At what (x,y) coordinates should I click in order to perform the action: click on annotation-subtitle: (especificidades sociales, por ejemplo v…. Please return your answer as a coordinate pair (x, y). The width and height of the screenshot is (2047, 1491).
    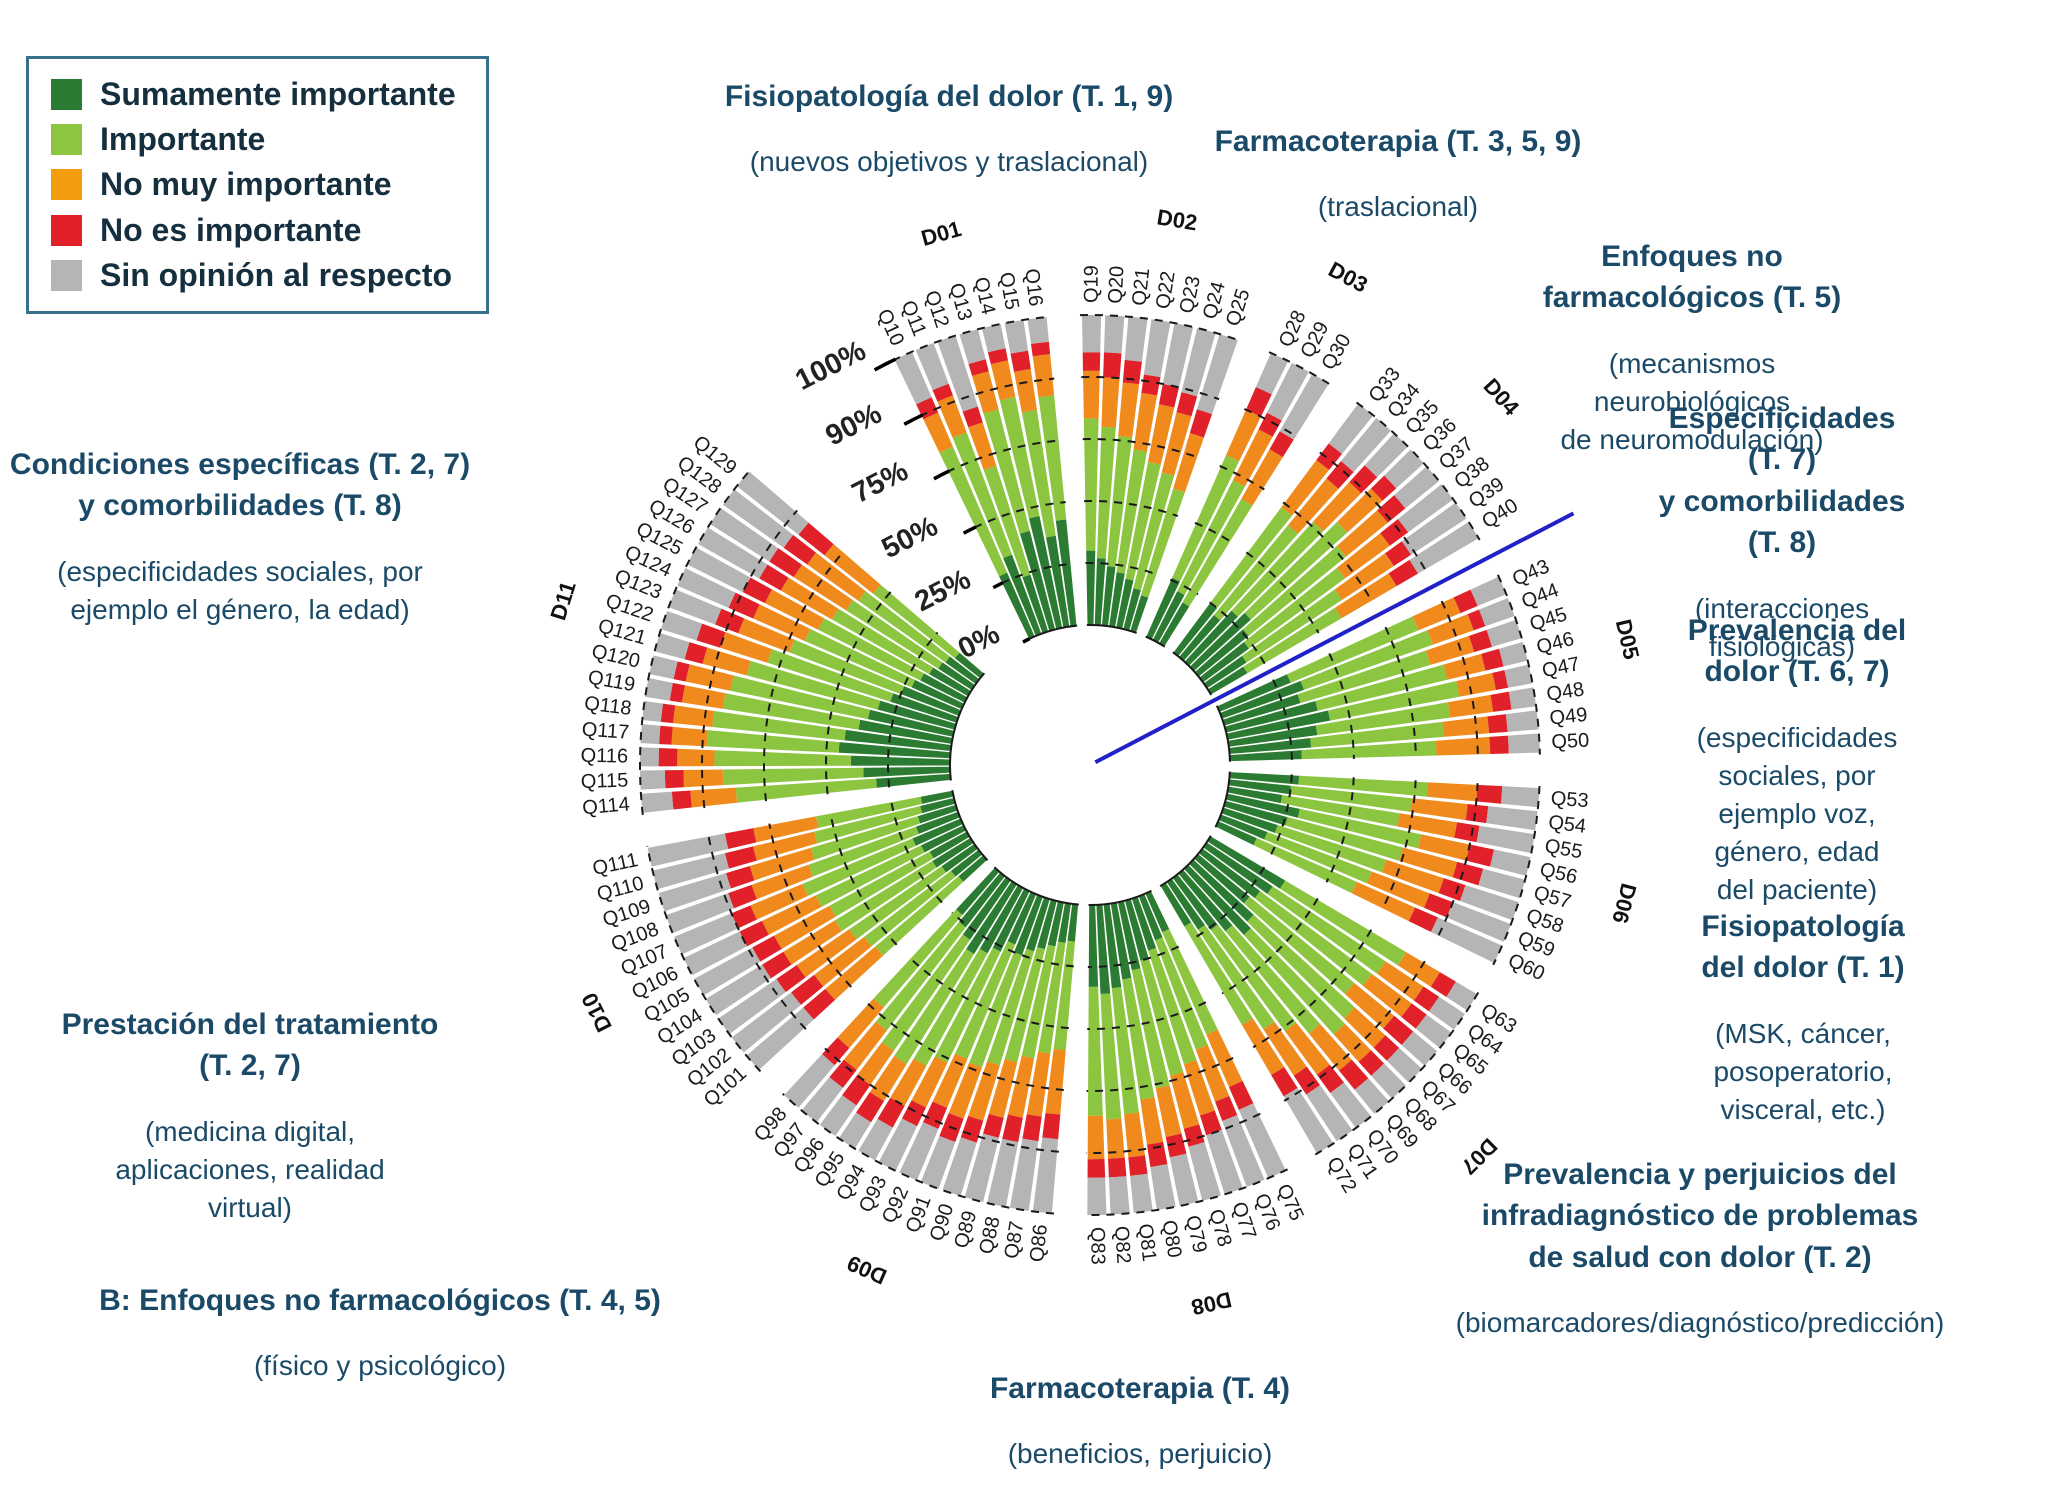
    Looking at the image, I should click on (1797, 813).